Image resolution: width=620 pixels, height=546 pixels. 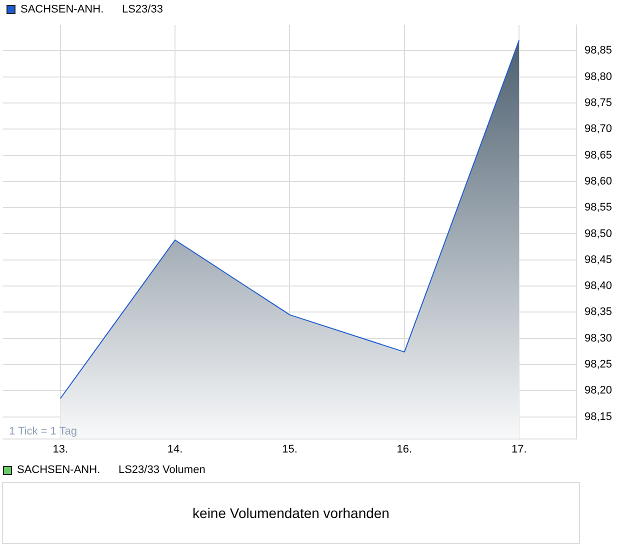 What do you see at coordinates (43, 431) in the screenshot?
I see `annotation: 1 Tick = 1 Tag` at bounding box center [43, 431].